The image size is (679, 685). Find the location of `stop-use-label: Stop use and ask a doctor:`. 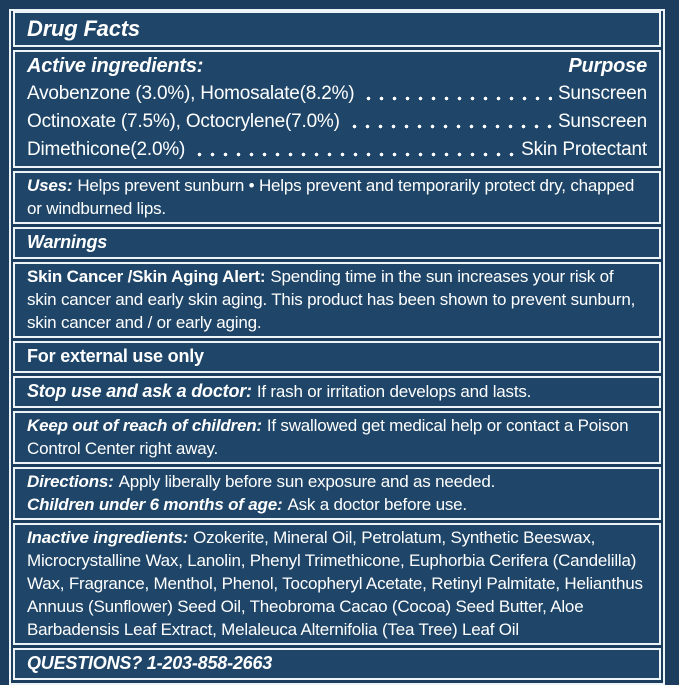

stop-use-label: Stop use and ask a doctor: is located at coordinates (139, 391).